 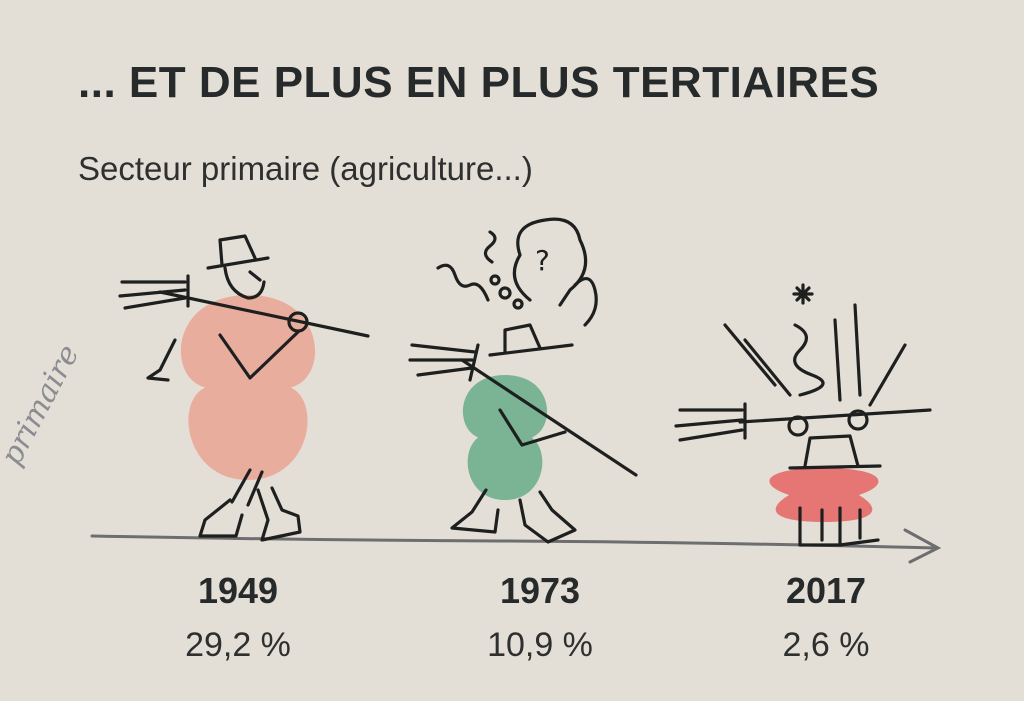 What do you see at coordinates (238, 590) in the screenshot?
I see `year-label-1949: 1949` at bounding box center [238, 590].